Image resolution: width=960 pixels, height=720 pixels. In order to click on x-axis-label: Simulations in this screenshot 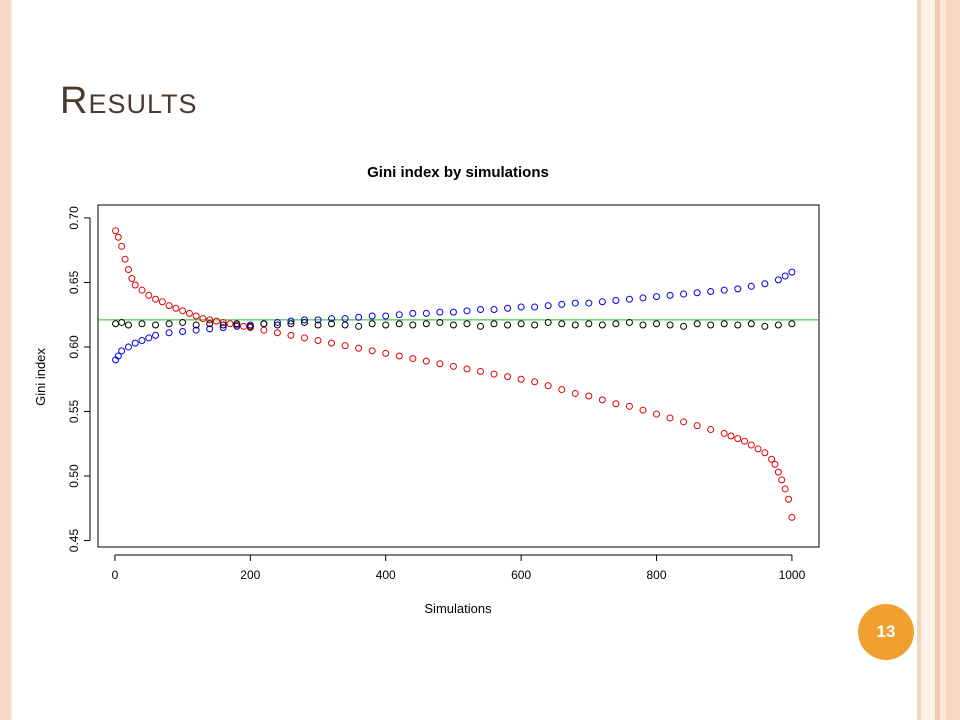, I will do `click(458, 608)`.